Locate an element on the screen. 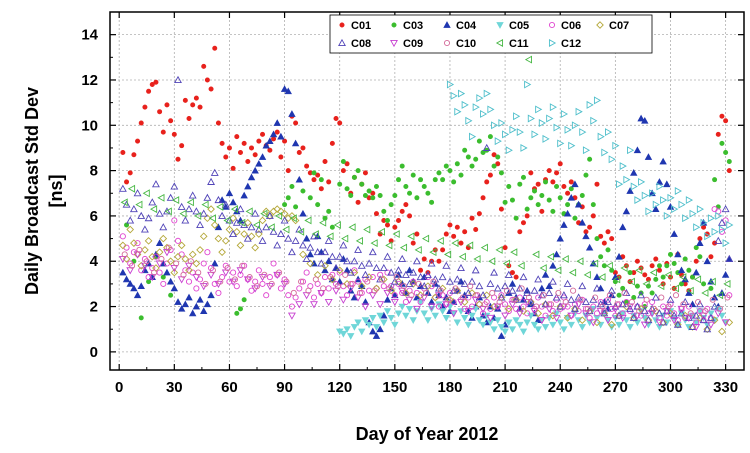  y-axis-title-line1: Daily Broadcast Std Dev is located at coordinates (32, 191).